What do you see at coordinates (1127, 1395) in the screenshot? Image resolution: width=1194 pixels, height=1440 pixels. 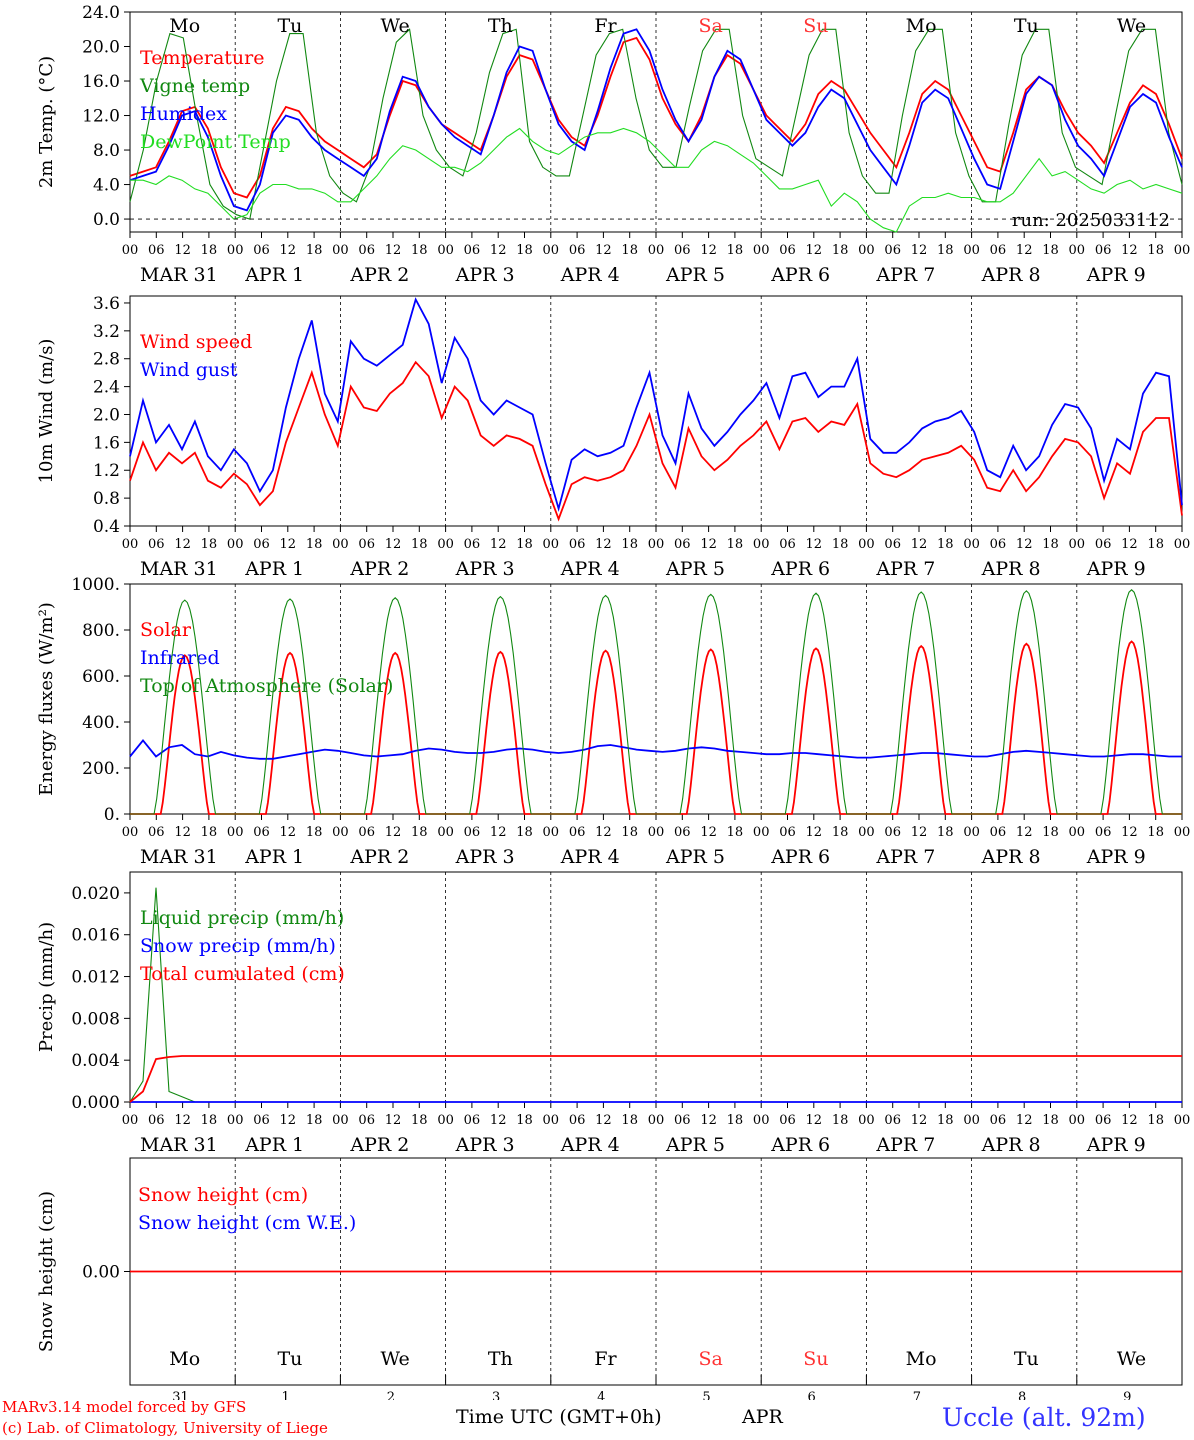 I see `bottom-day-number: 9` at bounding box center [1127, 1395].